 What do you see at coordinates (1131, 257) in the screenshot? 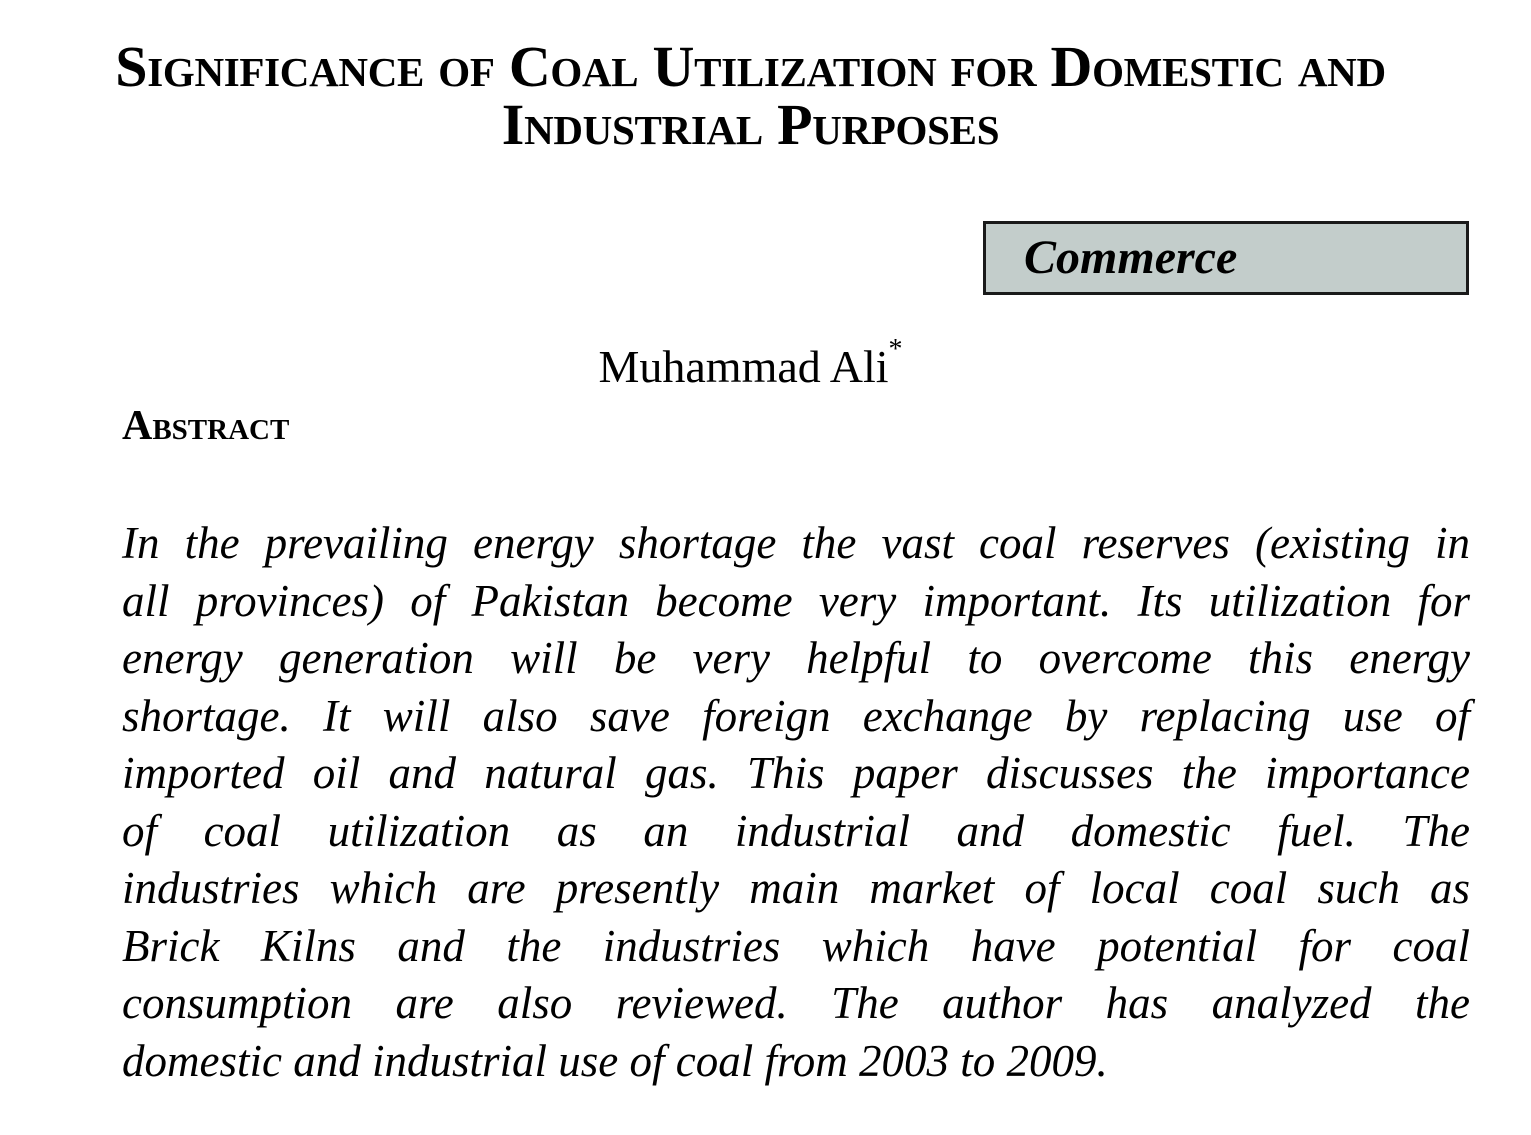
I see `category-label: Commerce` at bounding box center [1131, 257].